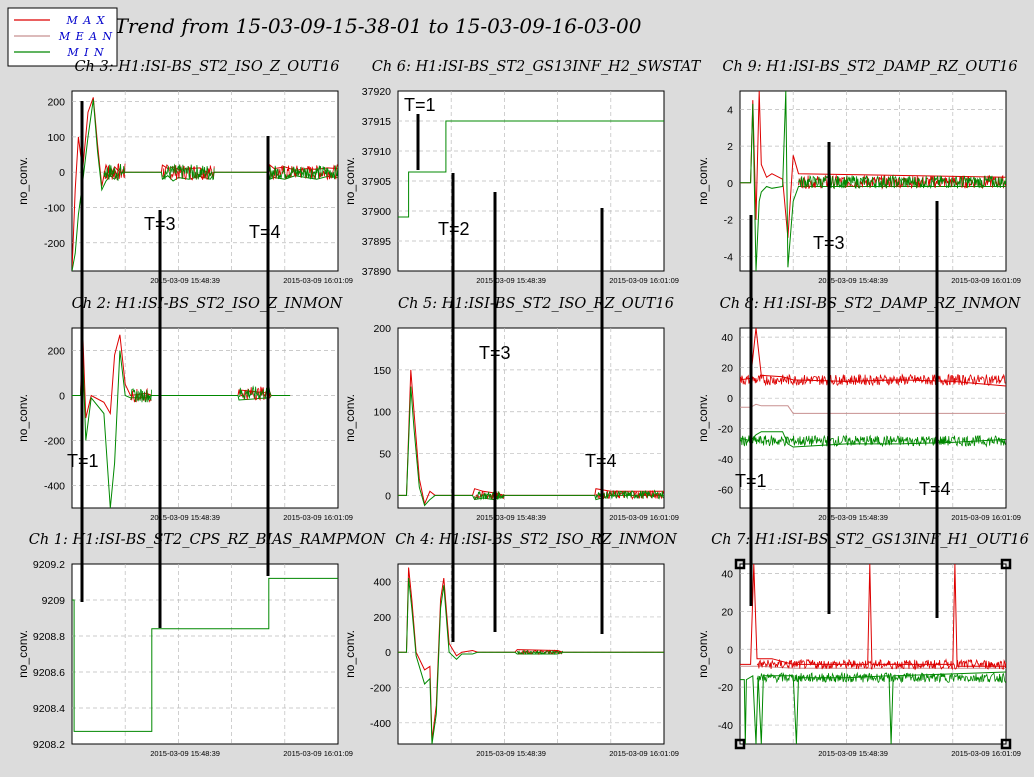 The image size is (1034, 777). What do you see at coordinates (728, 221) in the screenshot?
I see `y-tick-label: -2` at bounding box center [728, 221].